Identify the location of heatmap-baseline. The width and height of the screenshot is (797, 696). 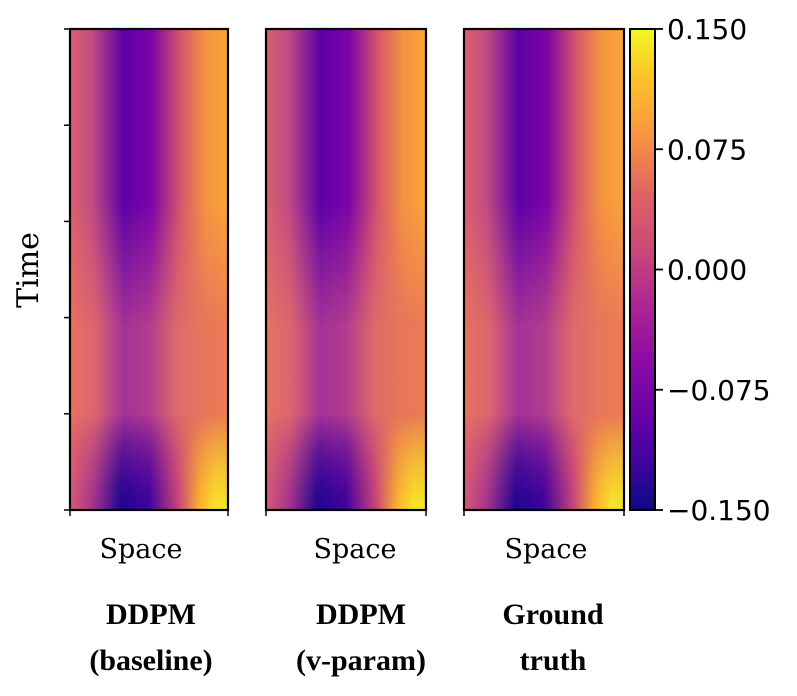
(149, 269).